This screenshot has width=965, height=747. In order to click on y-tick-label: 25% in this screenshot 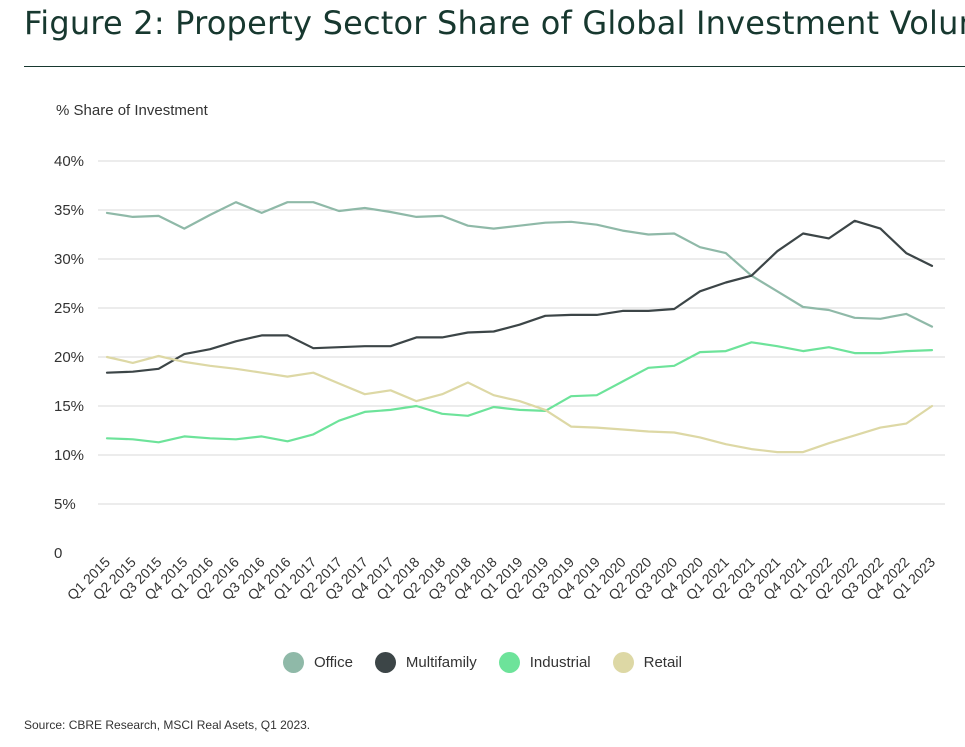, I will do `click(69, 308)`.